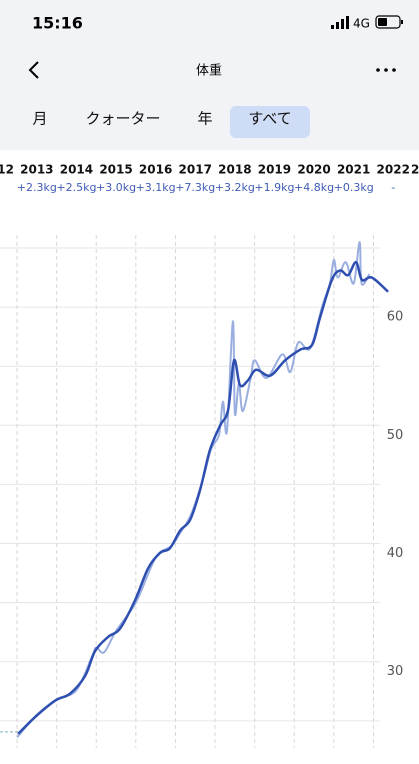 This screenshot has width=419, height=764. What do you see at coordinates (204, 119) in the screenshot?
I see `tab: 年` at bounding box center [204, 119].